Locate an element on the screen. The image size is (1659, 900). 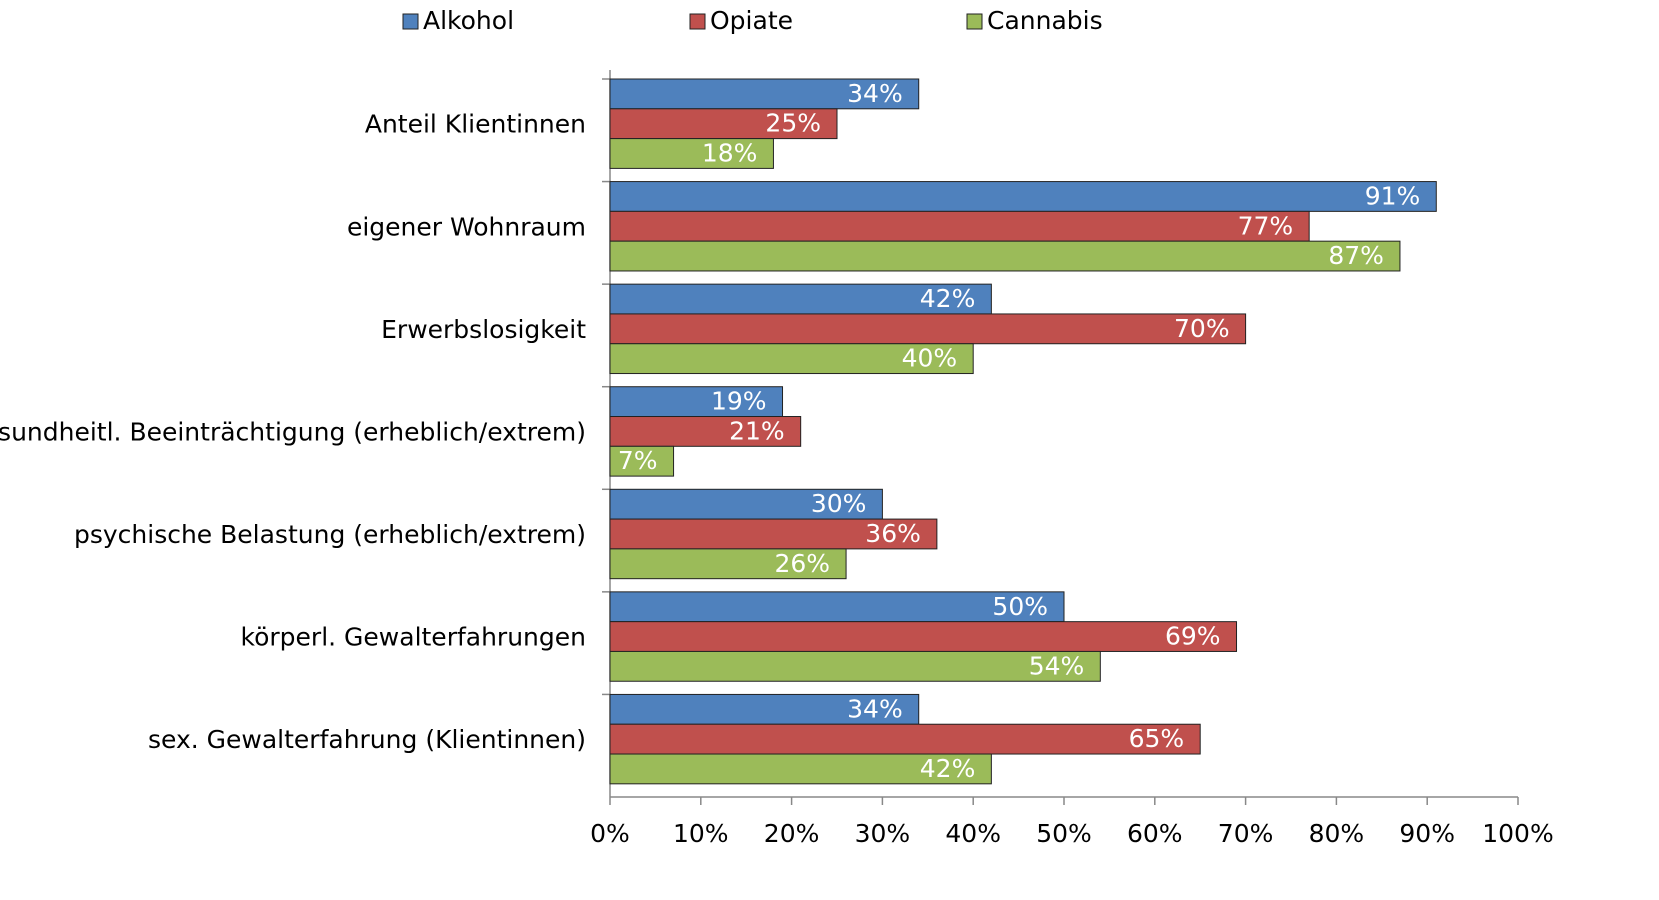
x-tick-label: 90% is located at coordinates (1427, 833).